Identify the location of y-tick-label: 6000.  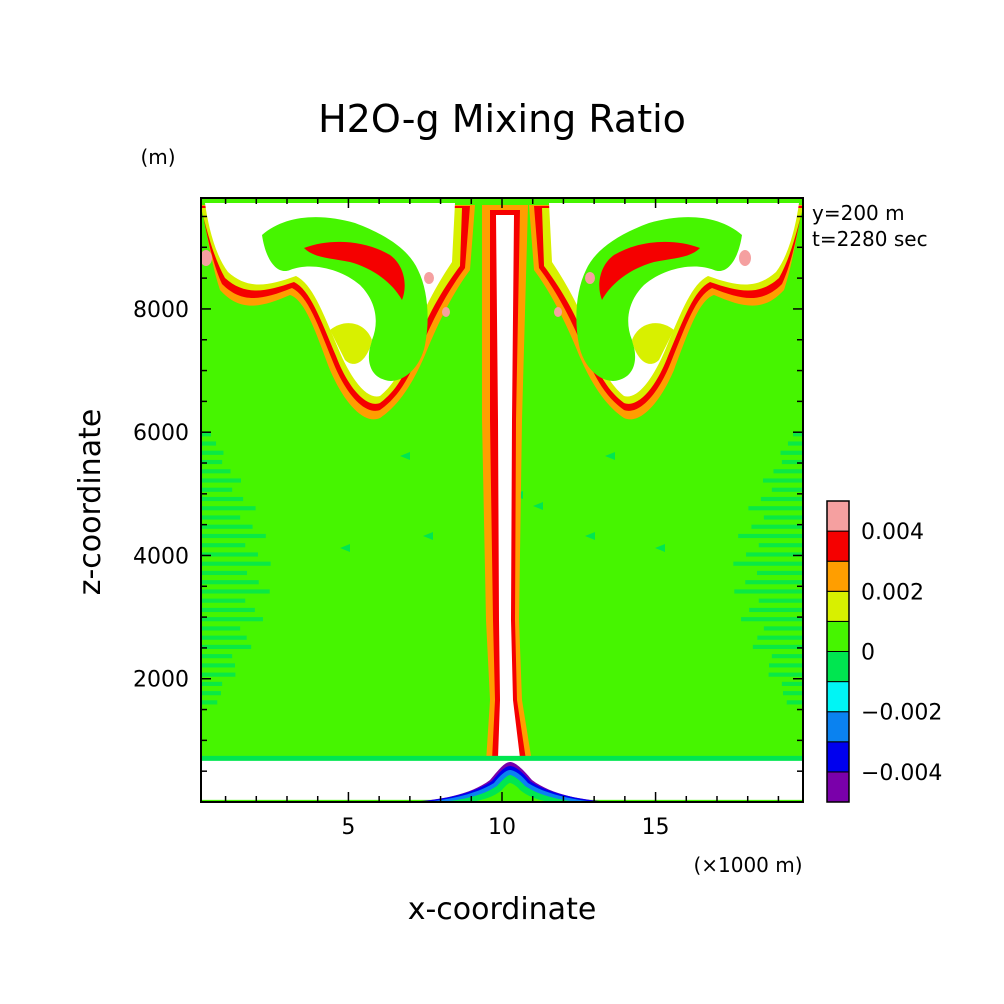
(161, 433).